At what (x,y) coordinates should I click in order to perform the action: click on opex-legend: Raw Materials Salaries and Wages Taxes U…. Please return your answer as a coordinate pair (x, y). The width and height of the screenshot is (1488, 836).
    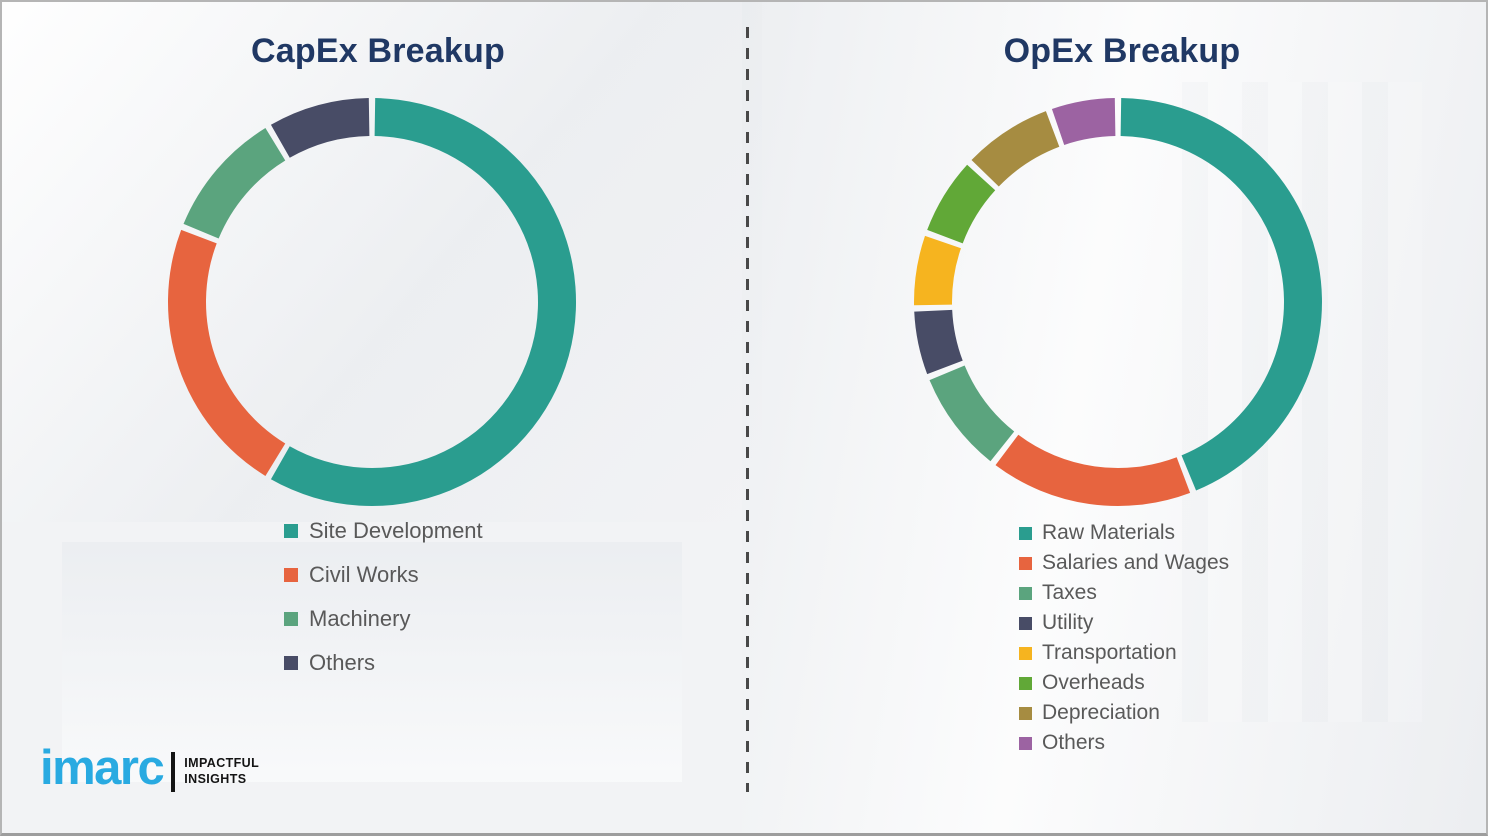
    Looking at the image, I should click on (1124, 638).